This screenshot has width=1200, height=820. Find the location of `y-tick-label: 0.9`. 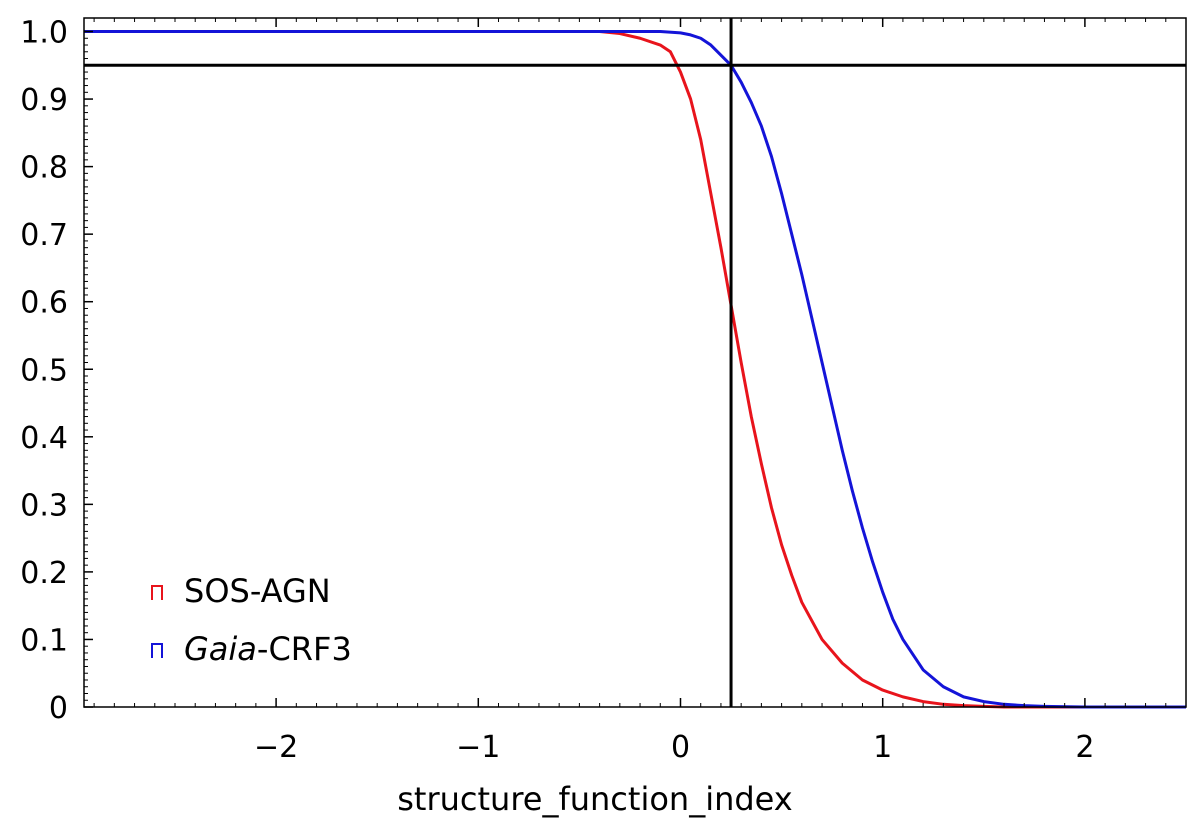

y-tick-label: 0.9 is located at coordinates (44, 100).